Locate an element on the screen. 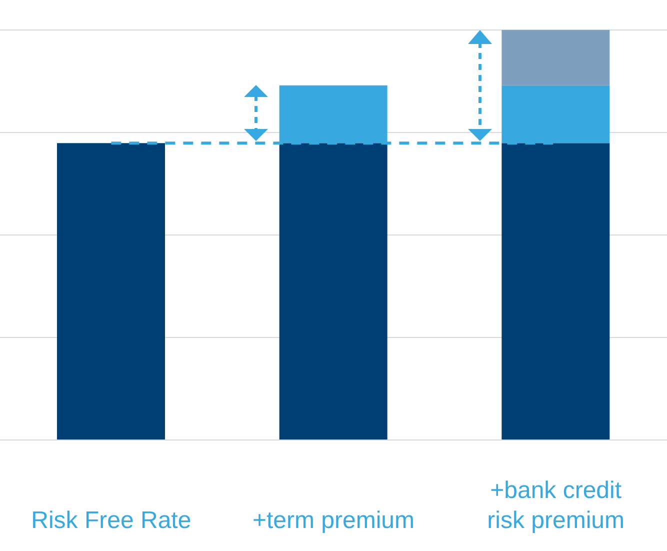  x-tick-label: +bank credit risk premium is located at coordinates (556, 505).